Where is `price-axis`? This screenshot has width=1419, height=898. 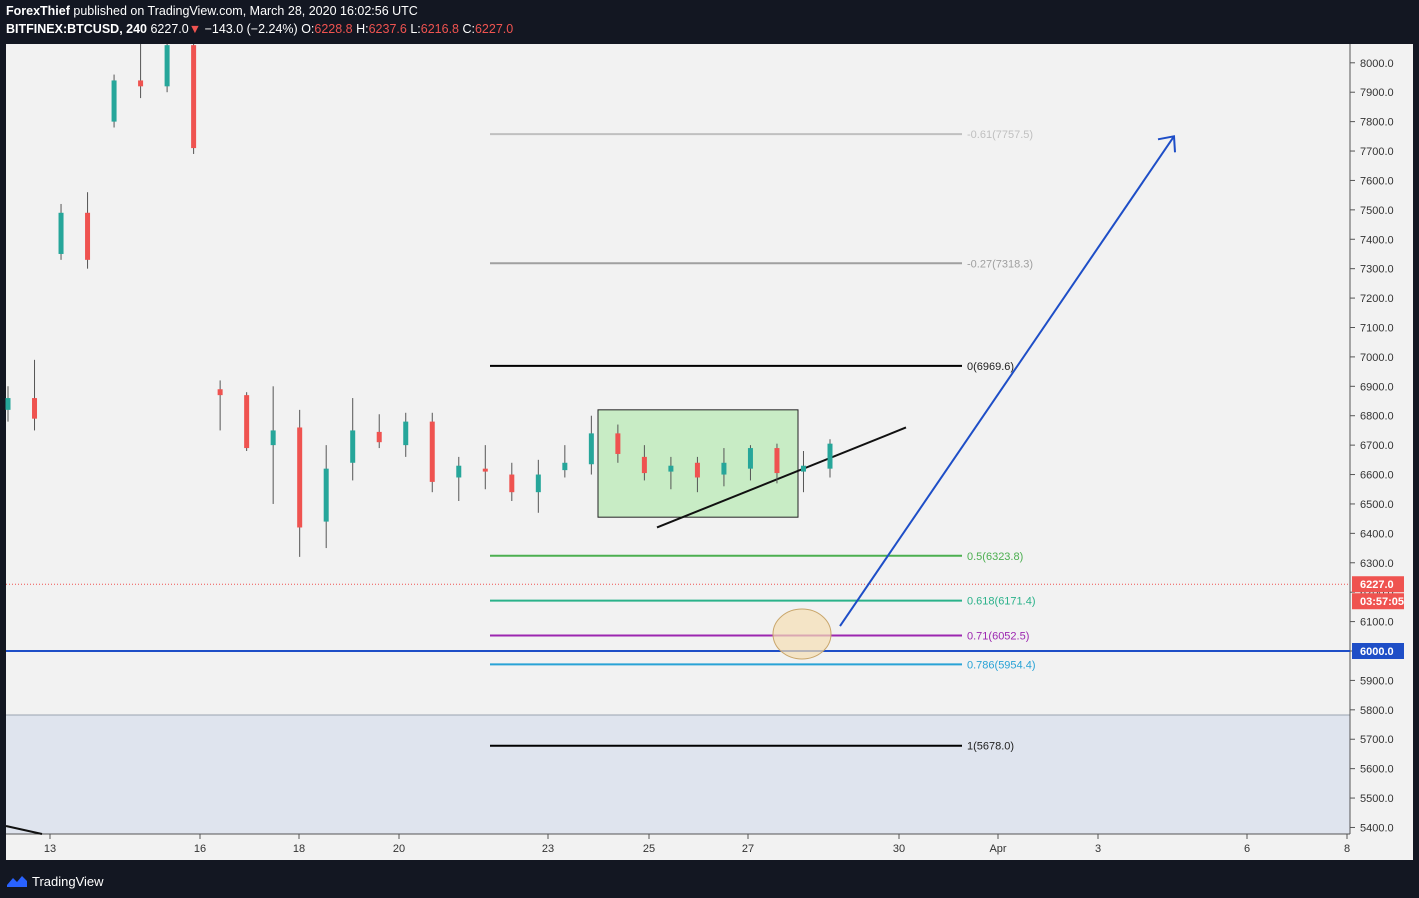 price-axis is located at coordinates (1381, 439).